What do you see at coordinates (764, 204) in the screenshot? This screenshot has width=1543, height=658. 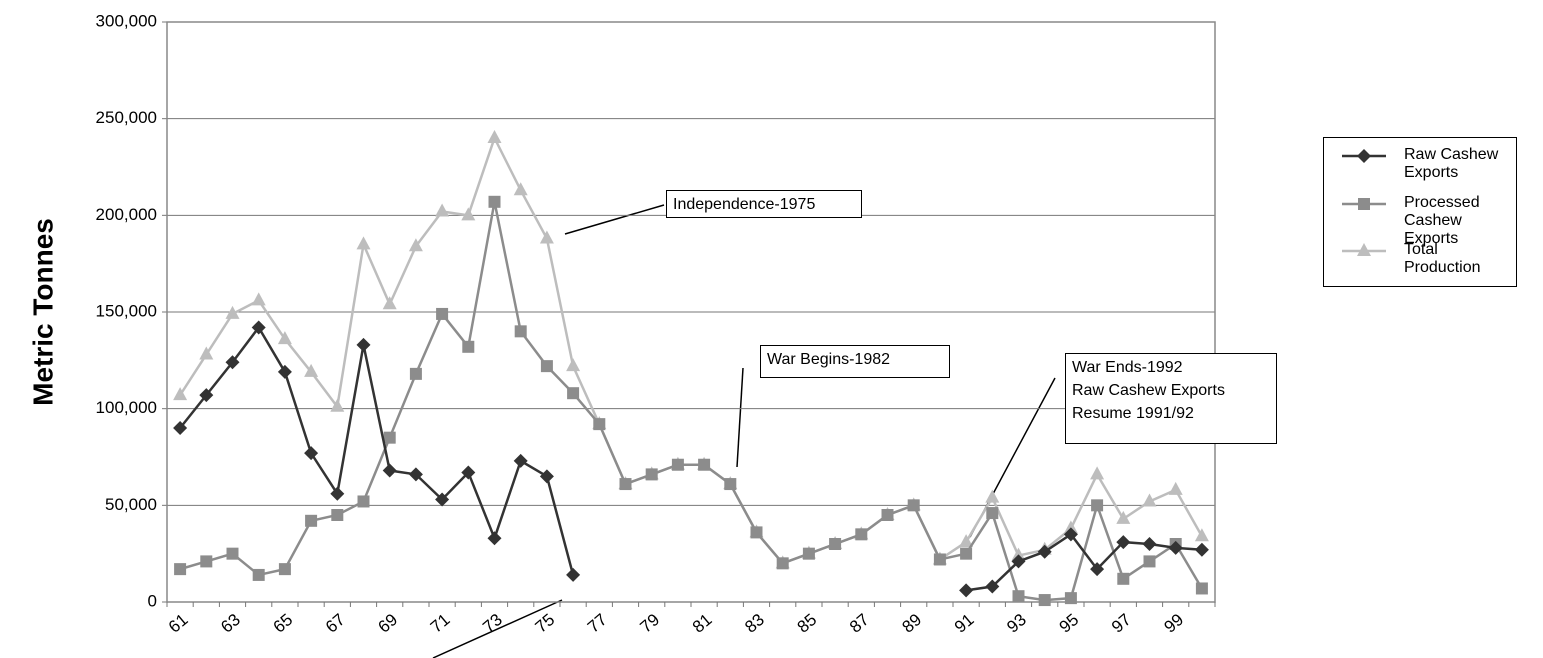 I see `annotation: Independence-1975` at bounding box center [764, 204].